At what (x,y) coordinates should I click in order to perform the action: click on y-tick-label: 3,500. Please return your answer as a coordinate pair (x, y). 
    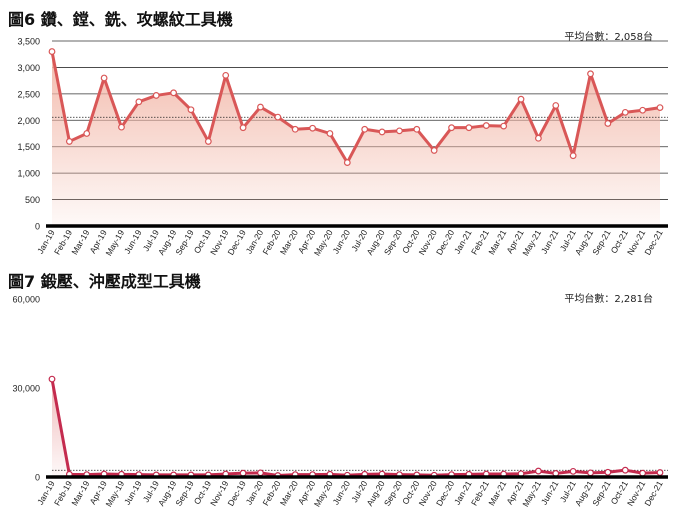
    Looking at the image, I should click on (28, 42).